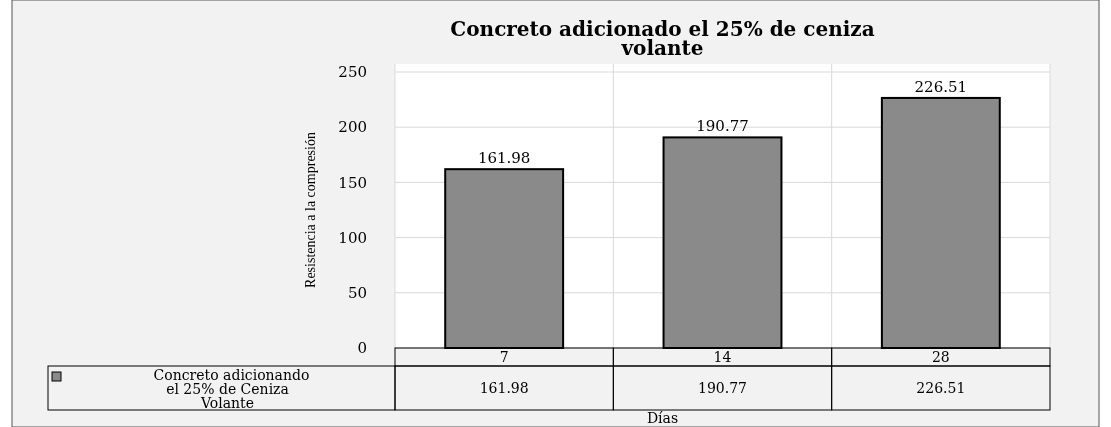 The width and height of the screenshot is (1111, 427). Describe the element at coordinates (941, 388) in the screenshot. I see `data-label: 226.51` at that location.